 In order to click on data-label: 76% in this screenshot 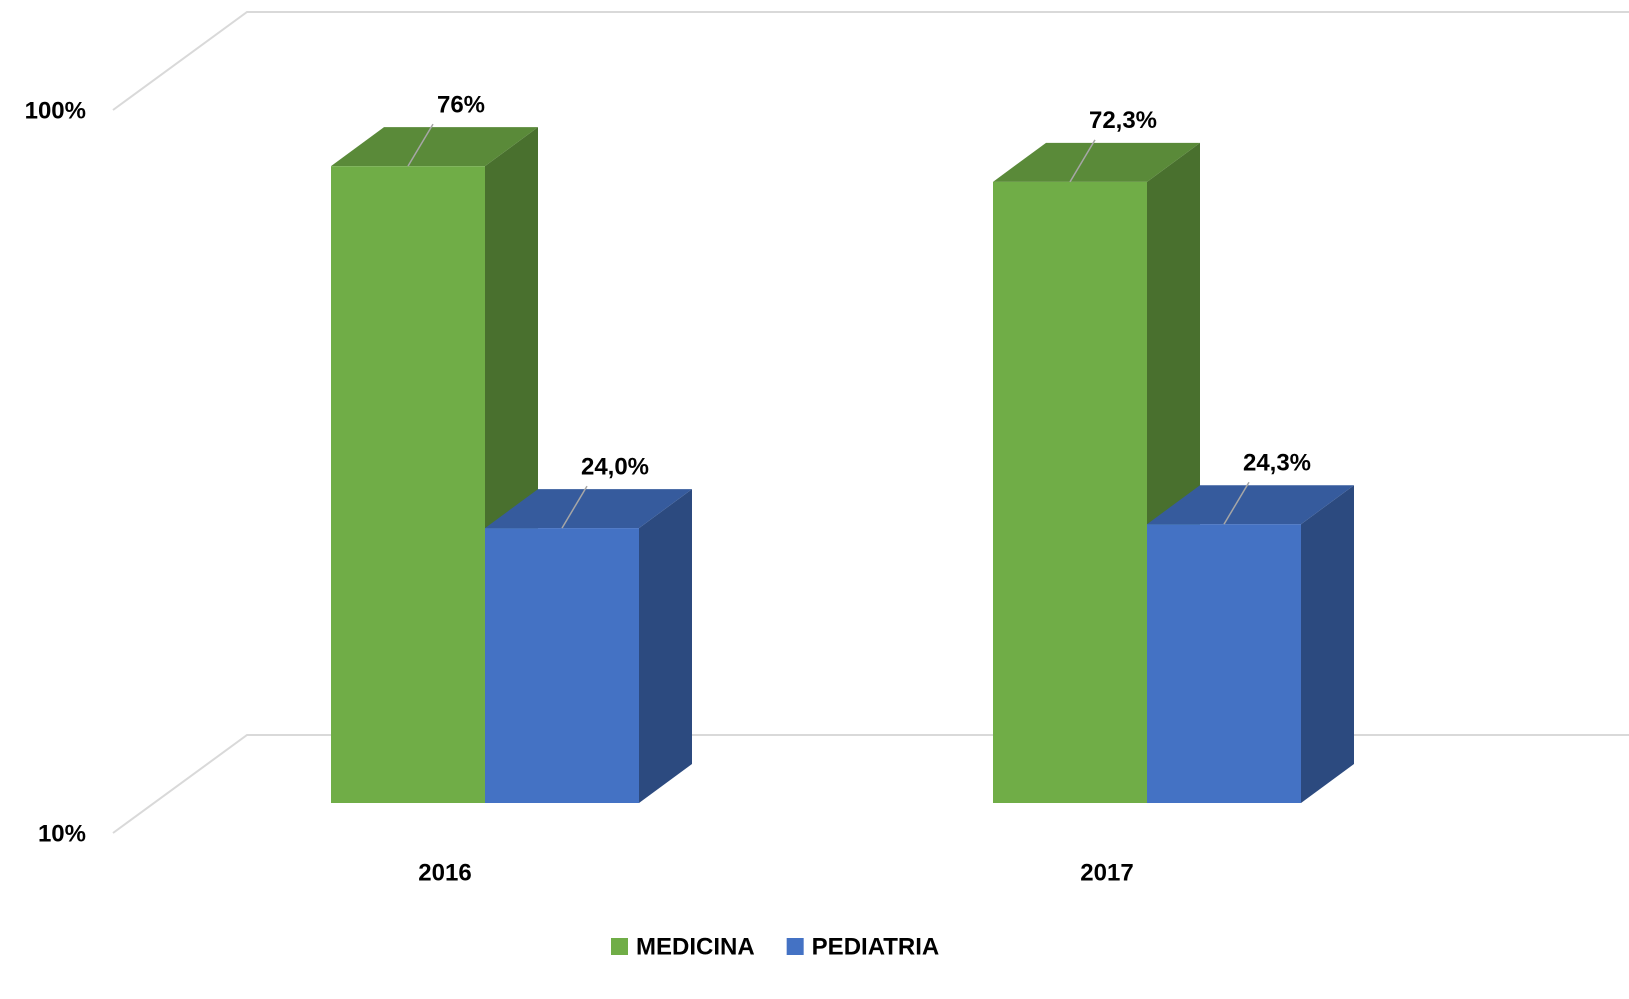, I will do `click(461, 105)`.